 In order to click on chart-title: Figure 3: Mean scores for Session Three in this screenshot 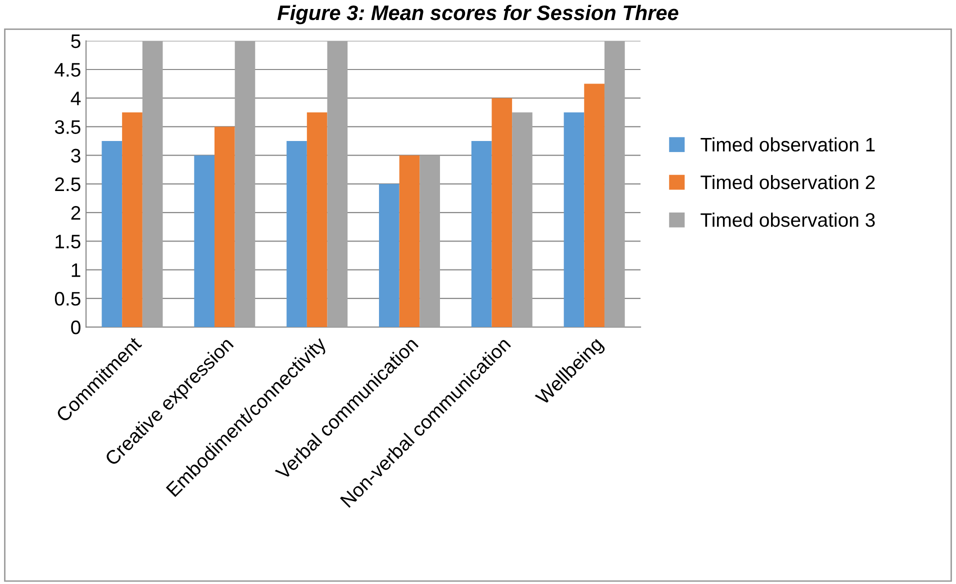, I will do `click(478, 14)`.